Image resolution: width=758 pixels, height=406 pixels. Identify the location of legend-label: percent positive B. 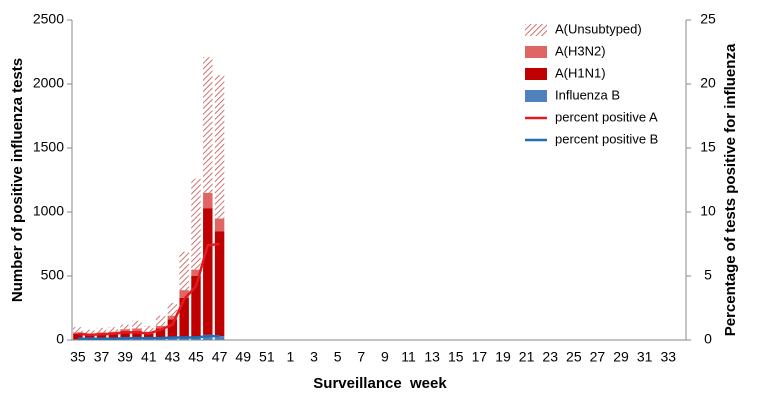
(606, 138).